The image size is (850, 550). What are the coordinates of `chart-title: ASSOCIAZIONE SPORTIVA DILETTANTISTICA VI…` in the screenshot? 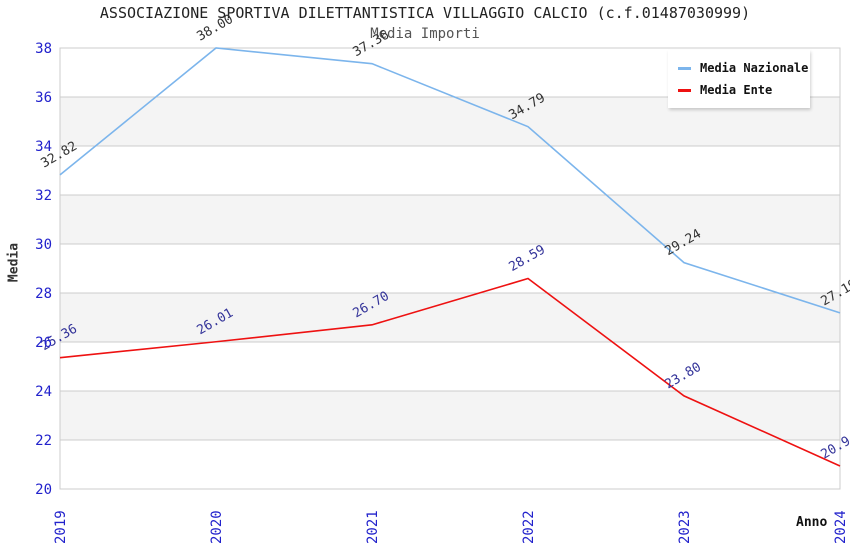 It's located at (425, 13).